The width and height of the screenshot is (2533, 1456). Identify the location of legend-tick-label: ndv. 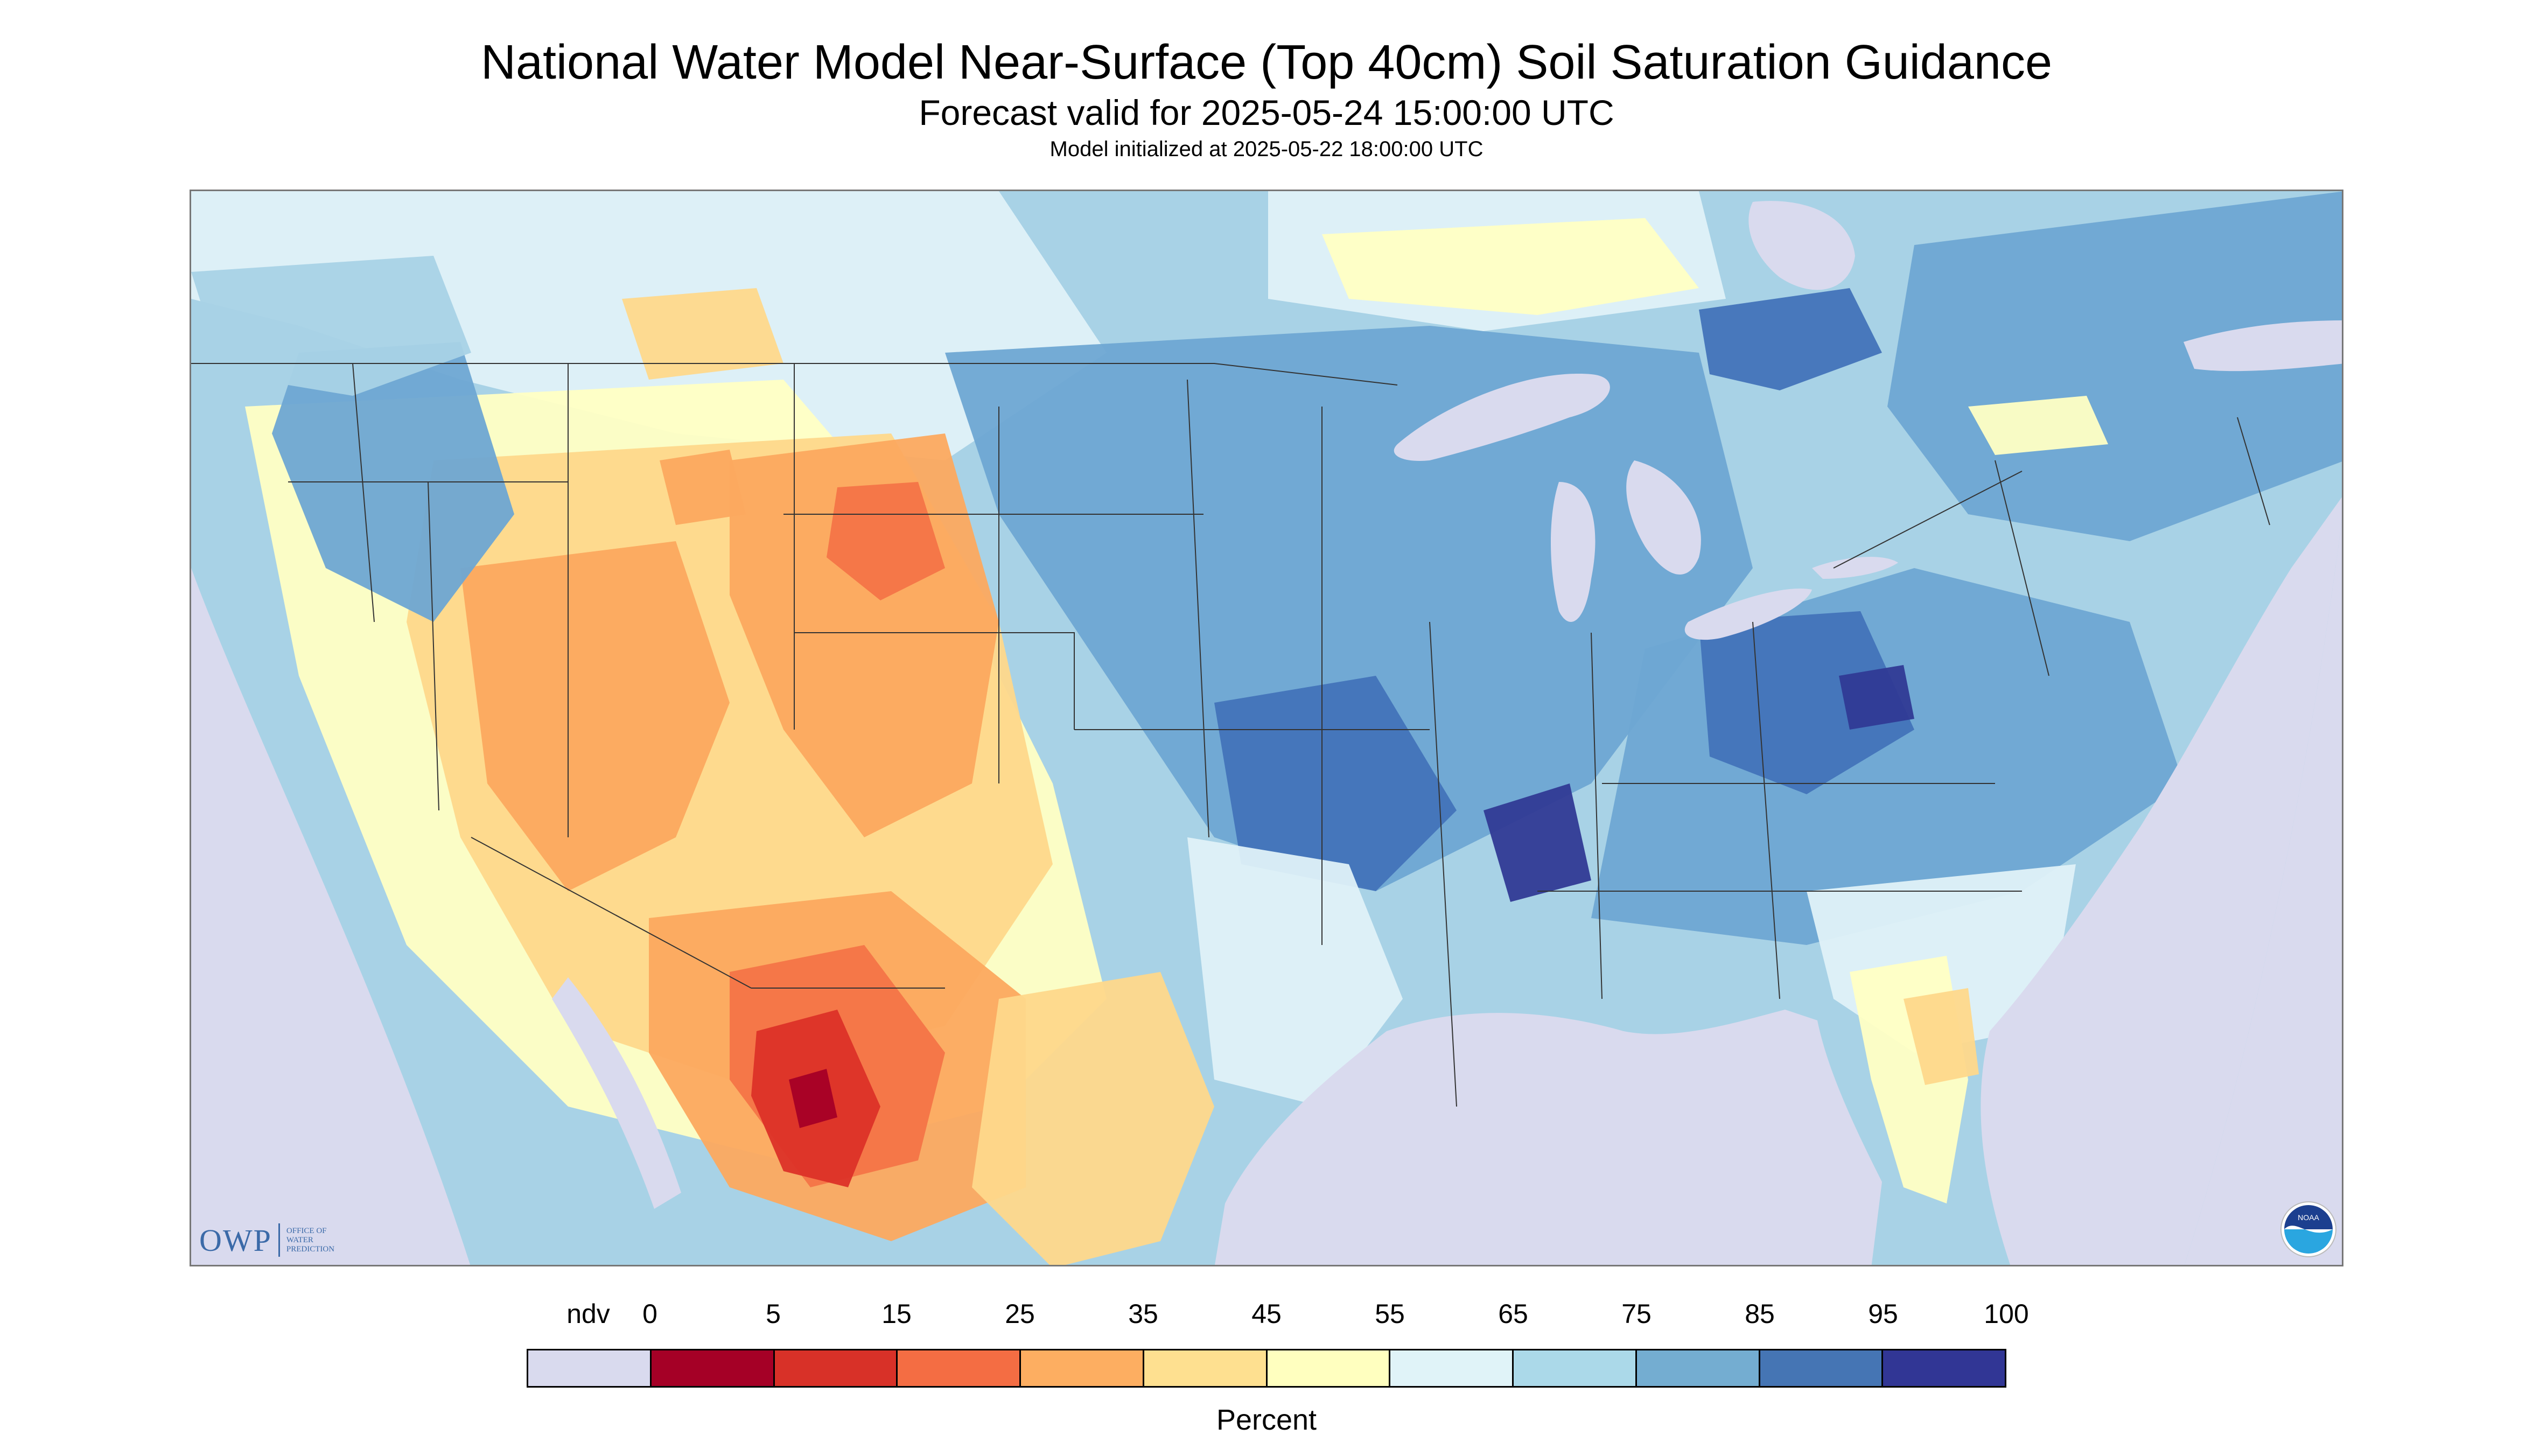
(588, 1314).